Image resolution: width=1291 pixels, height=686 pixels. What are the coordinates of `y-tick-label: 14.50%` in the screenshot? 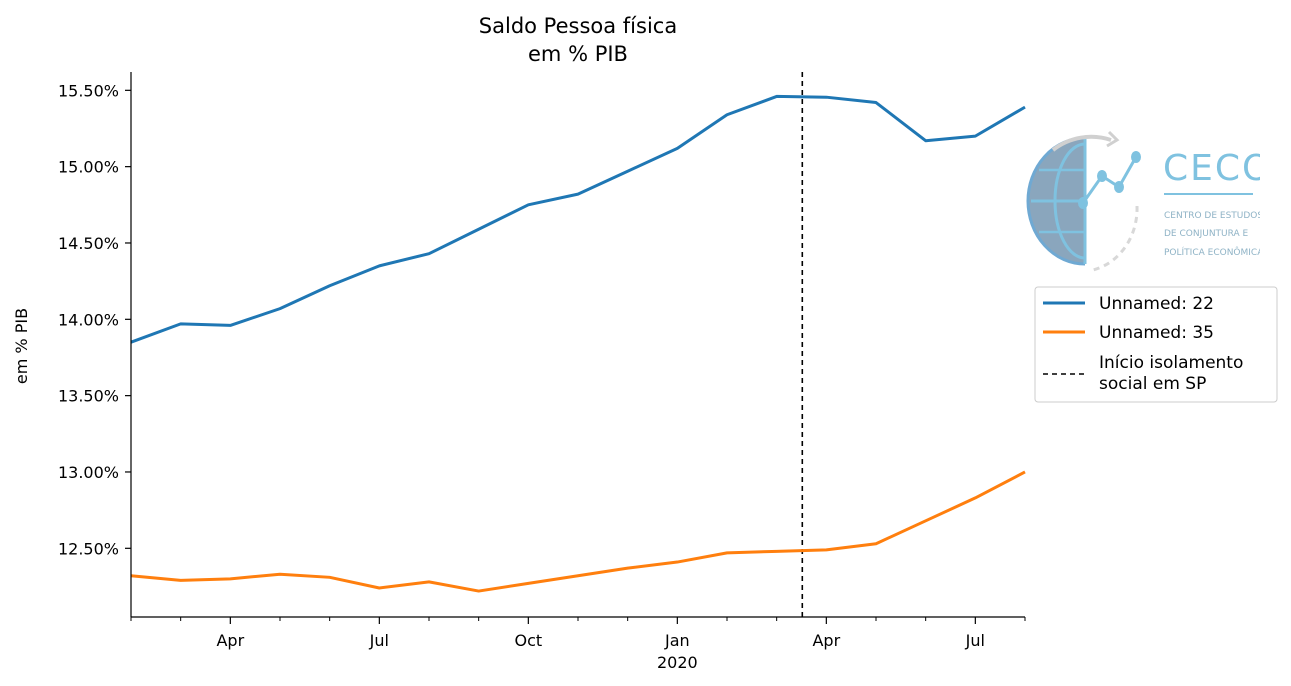 It's located at (88, 243).